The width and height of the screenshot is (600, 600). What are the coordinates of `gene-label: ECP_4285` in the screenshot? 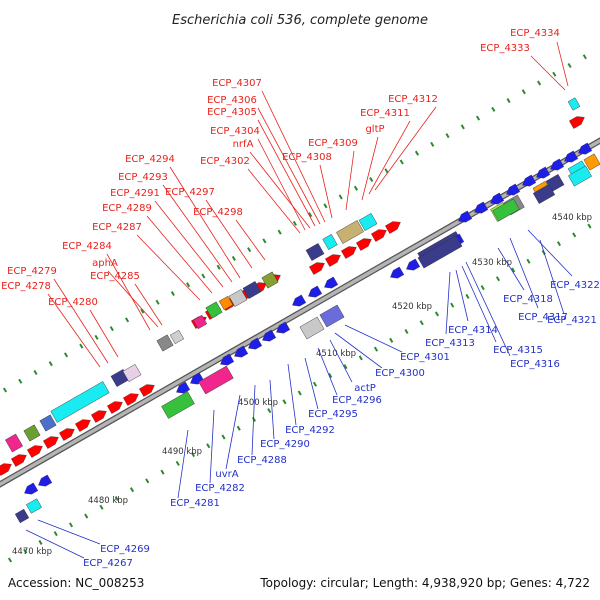 It's located at (126, 298).